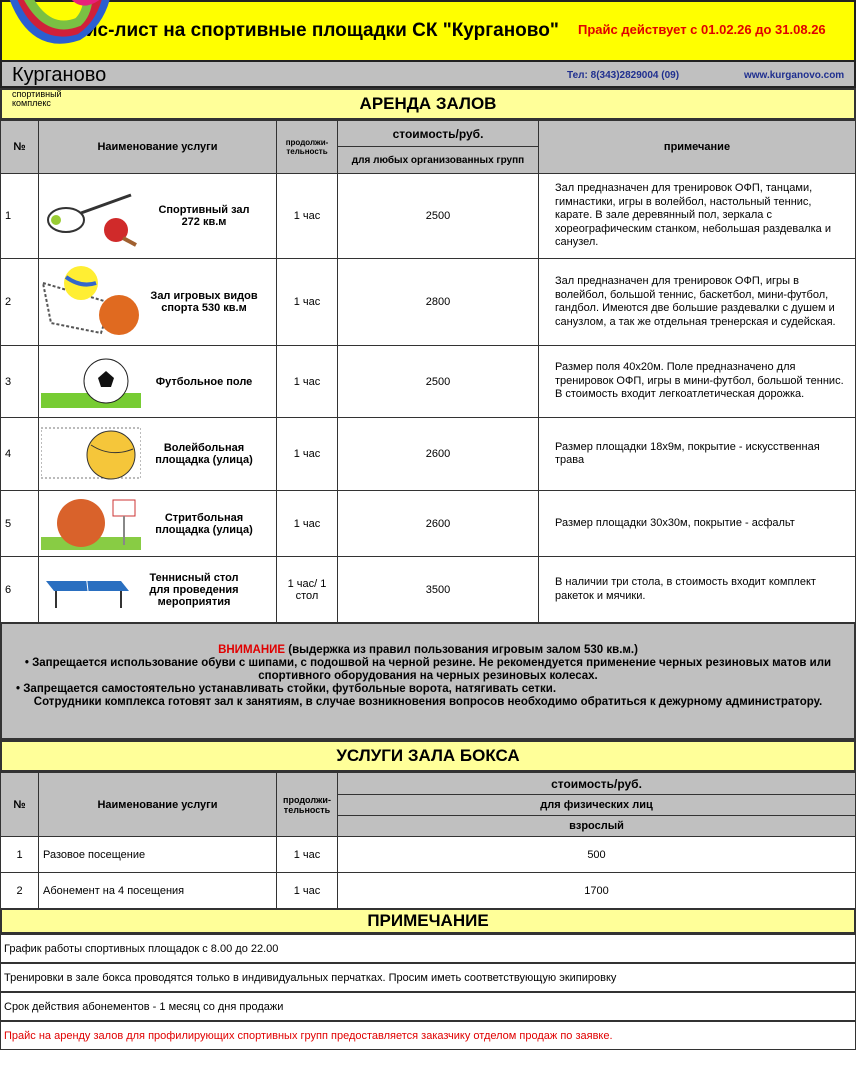 The image size is (856, 1073). I want to click on price: 1700, so click(596, 890).